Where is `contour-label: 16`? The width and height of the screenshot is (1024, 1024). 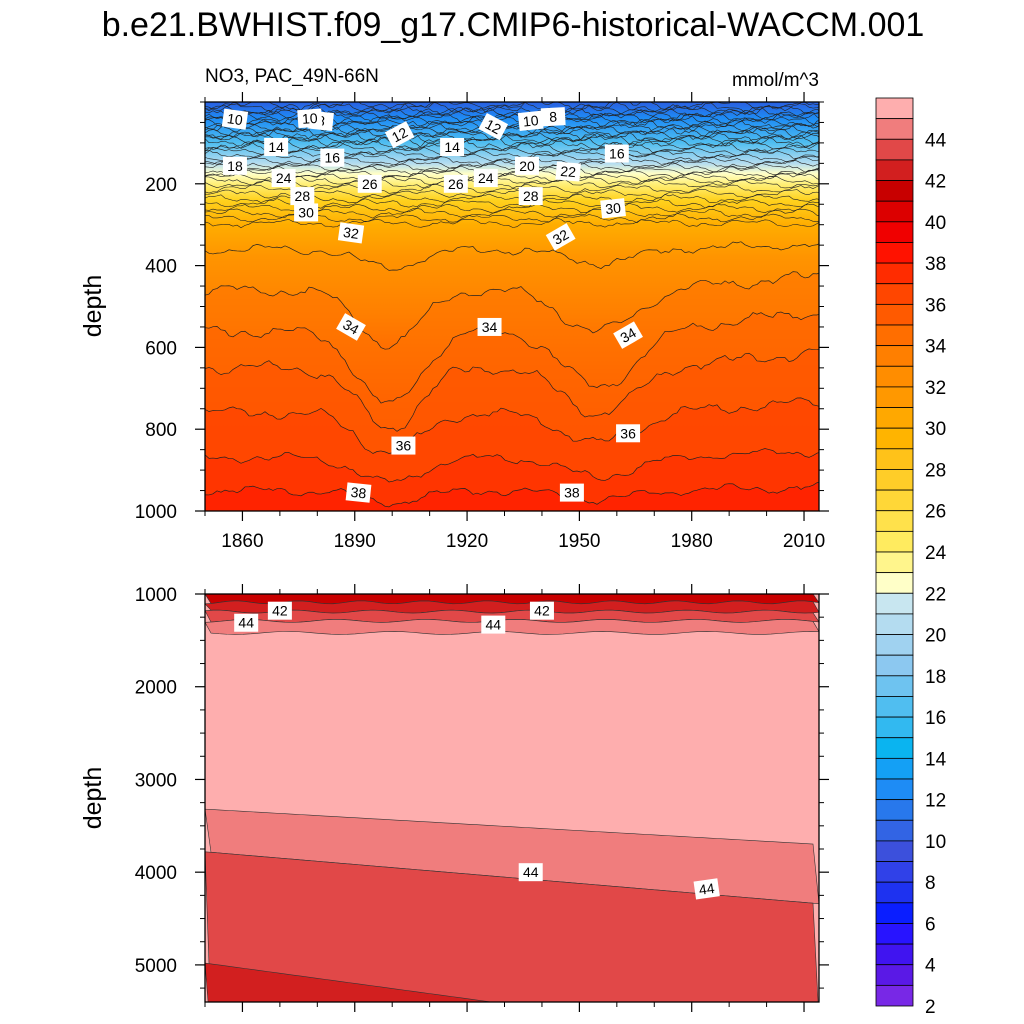 contour-label: 16 is located at coordinates (332, 157).